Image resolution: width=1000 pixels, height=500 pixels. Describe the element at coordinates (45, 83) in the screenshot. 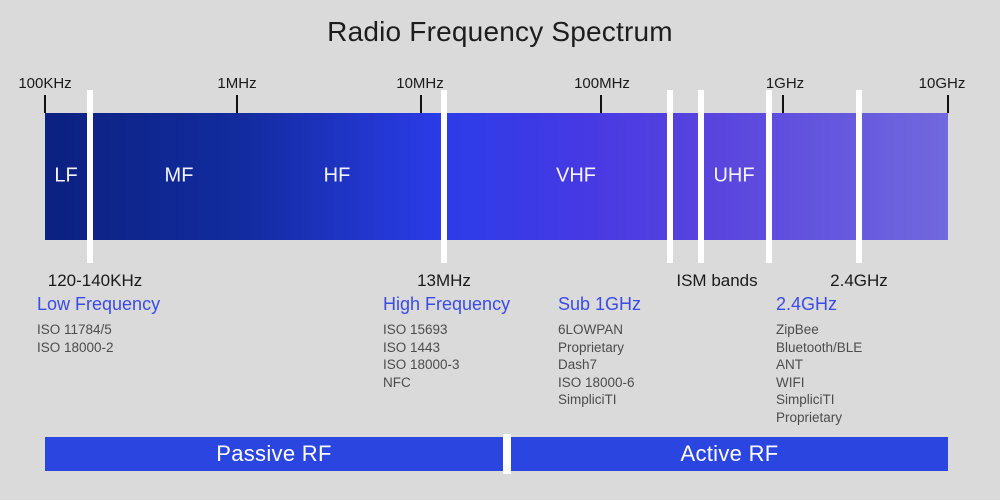

I see `axis-tick-label: 100KHz` at that location.